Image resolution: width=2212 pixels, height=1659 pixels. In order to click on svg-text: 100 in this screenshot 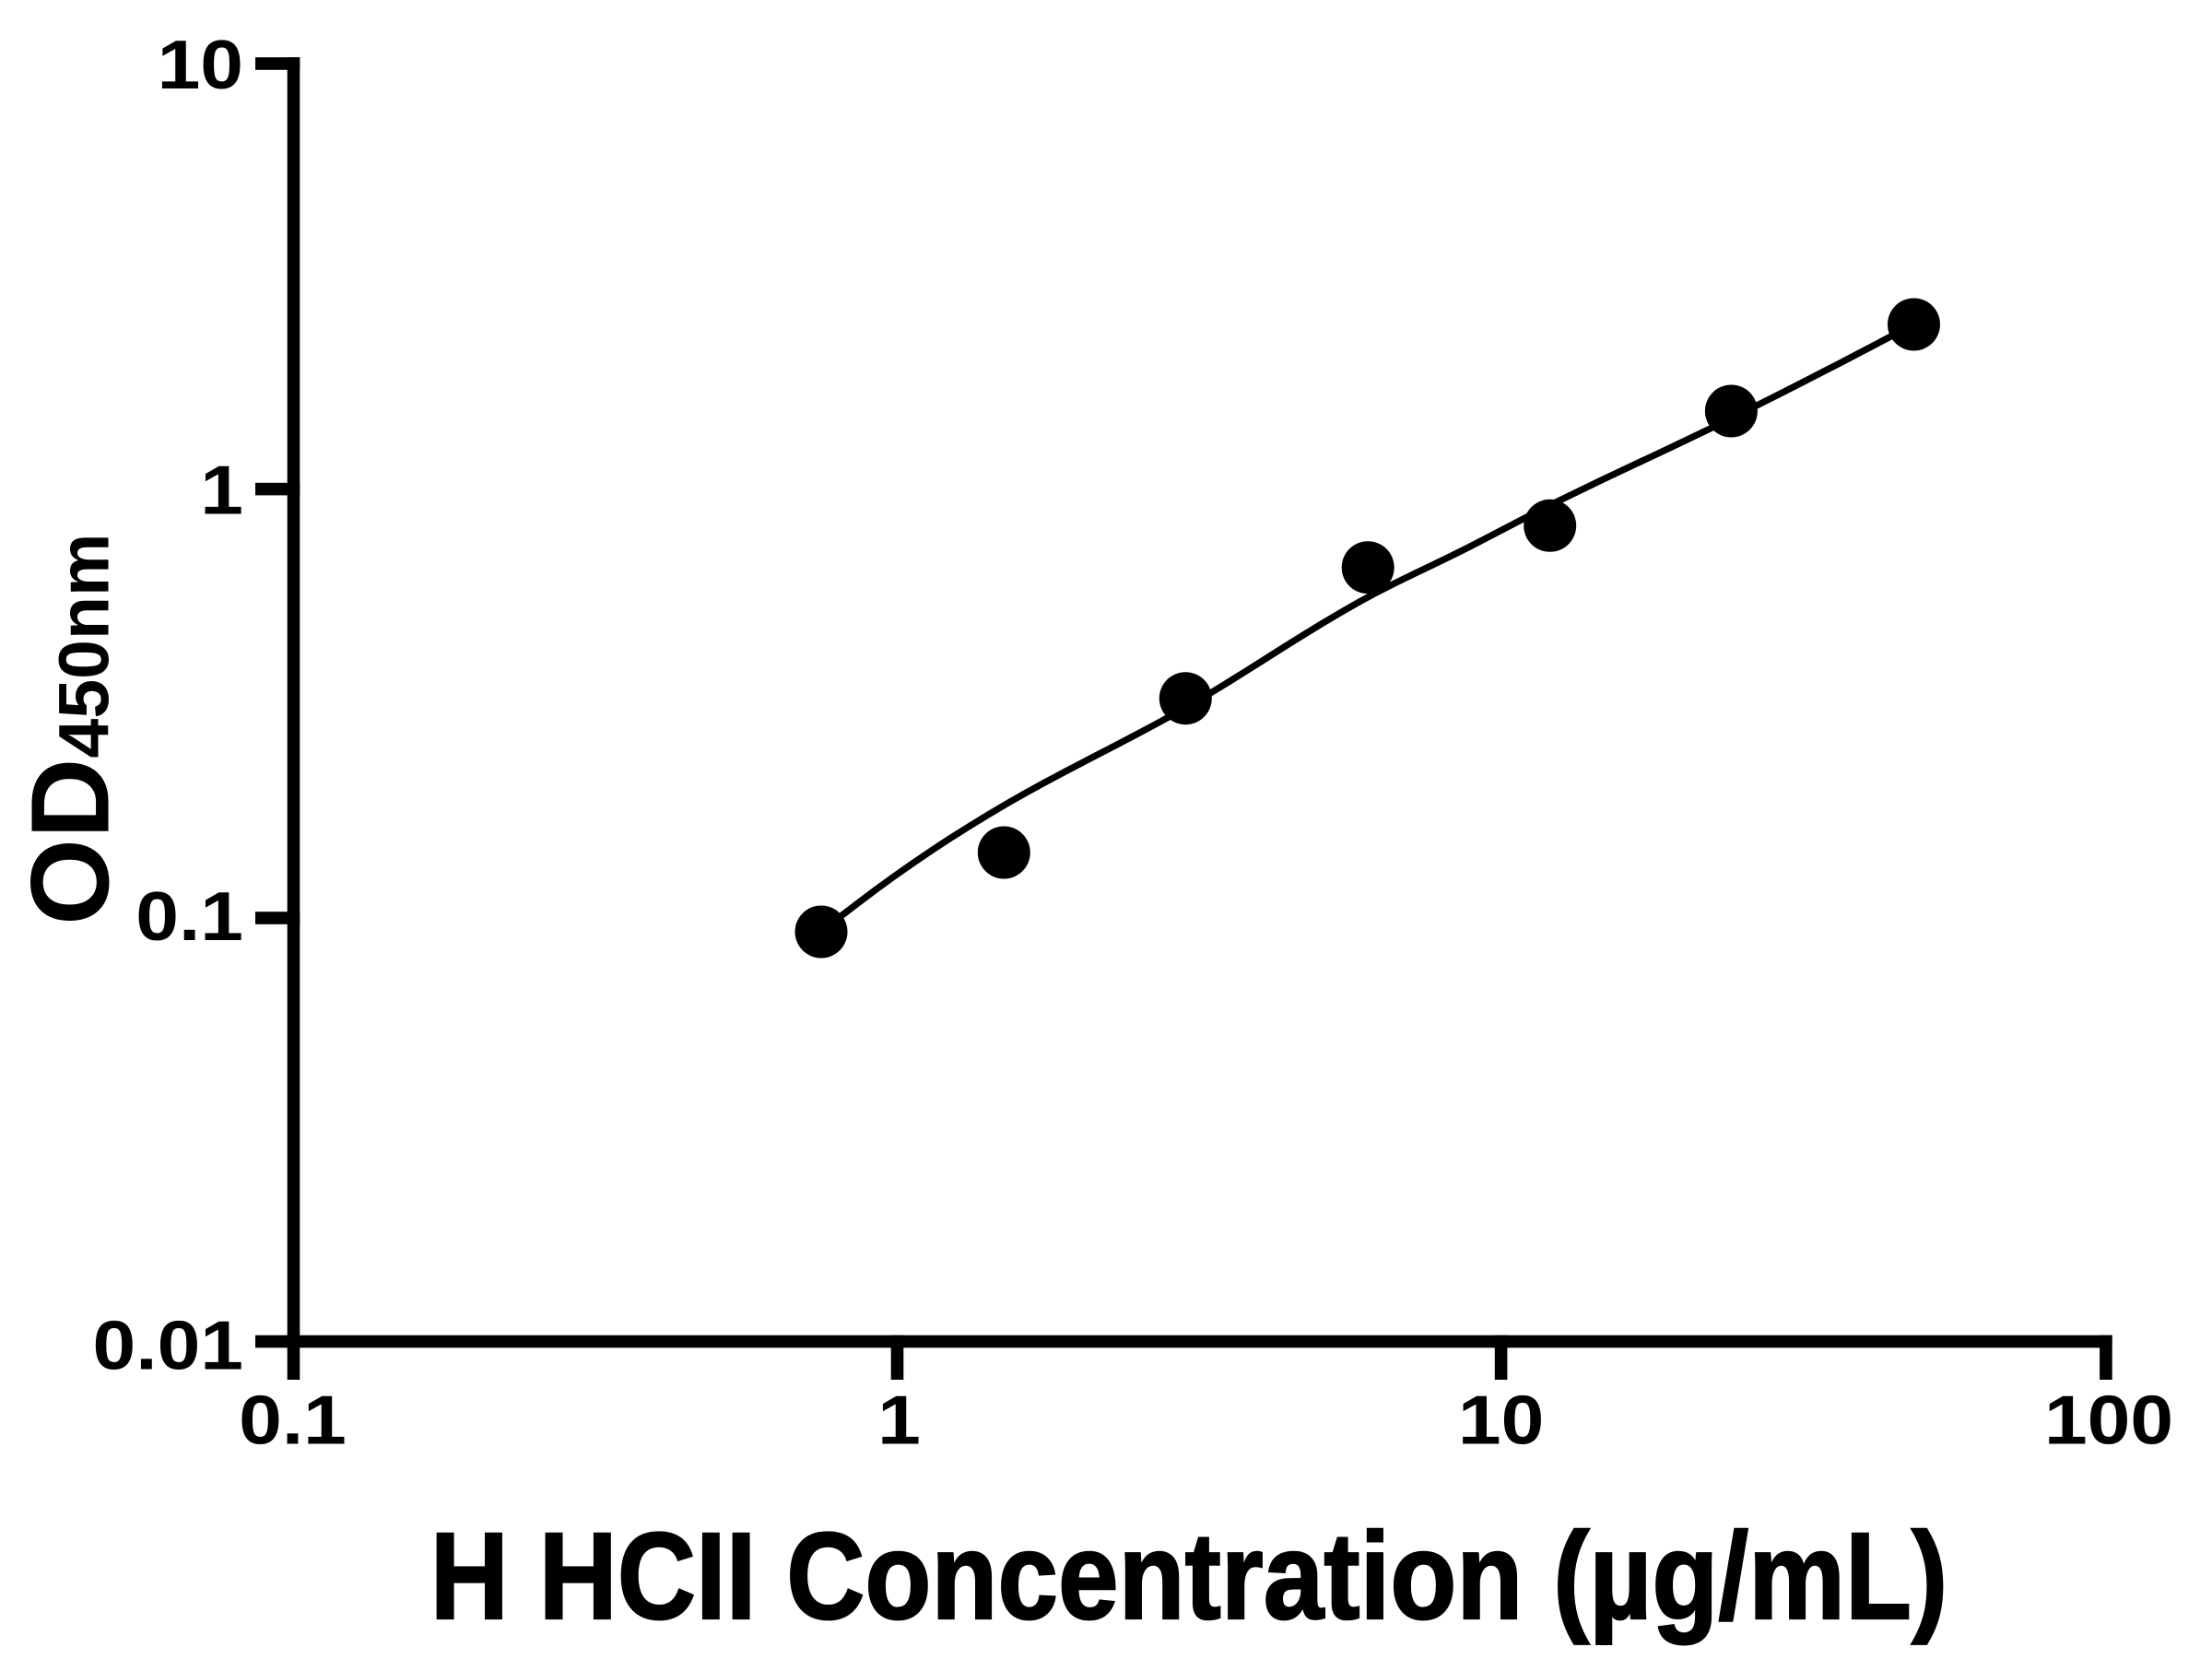, I will do `click(2108, 1420)`.